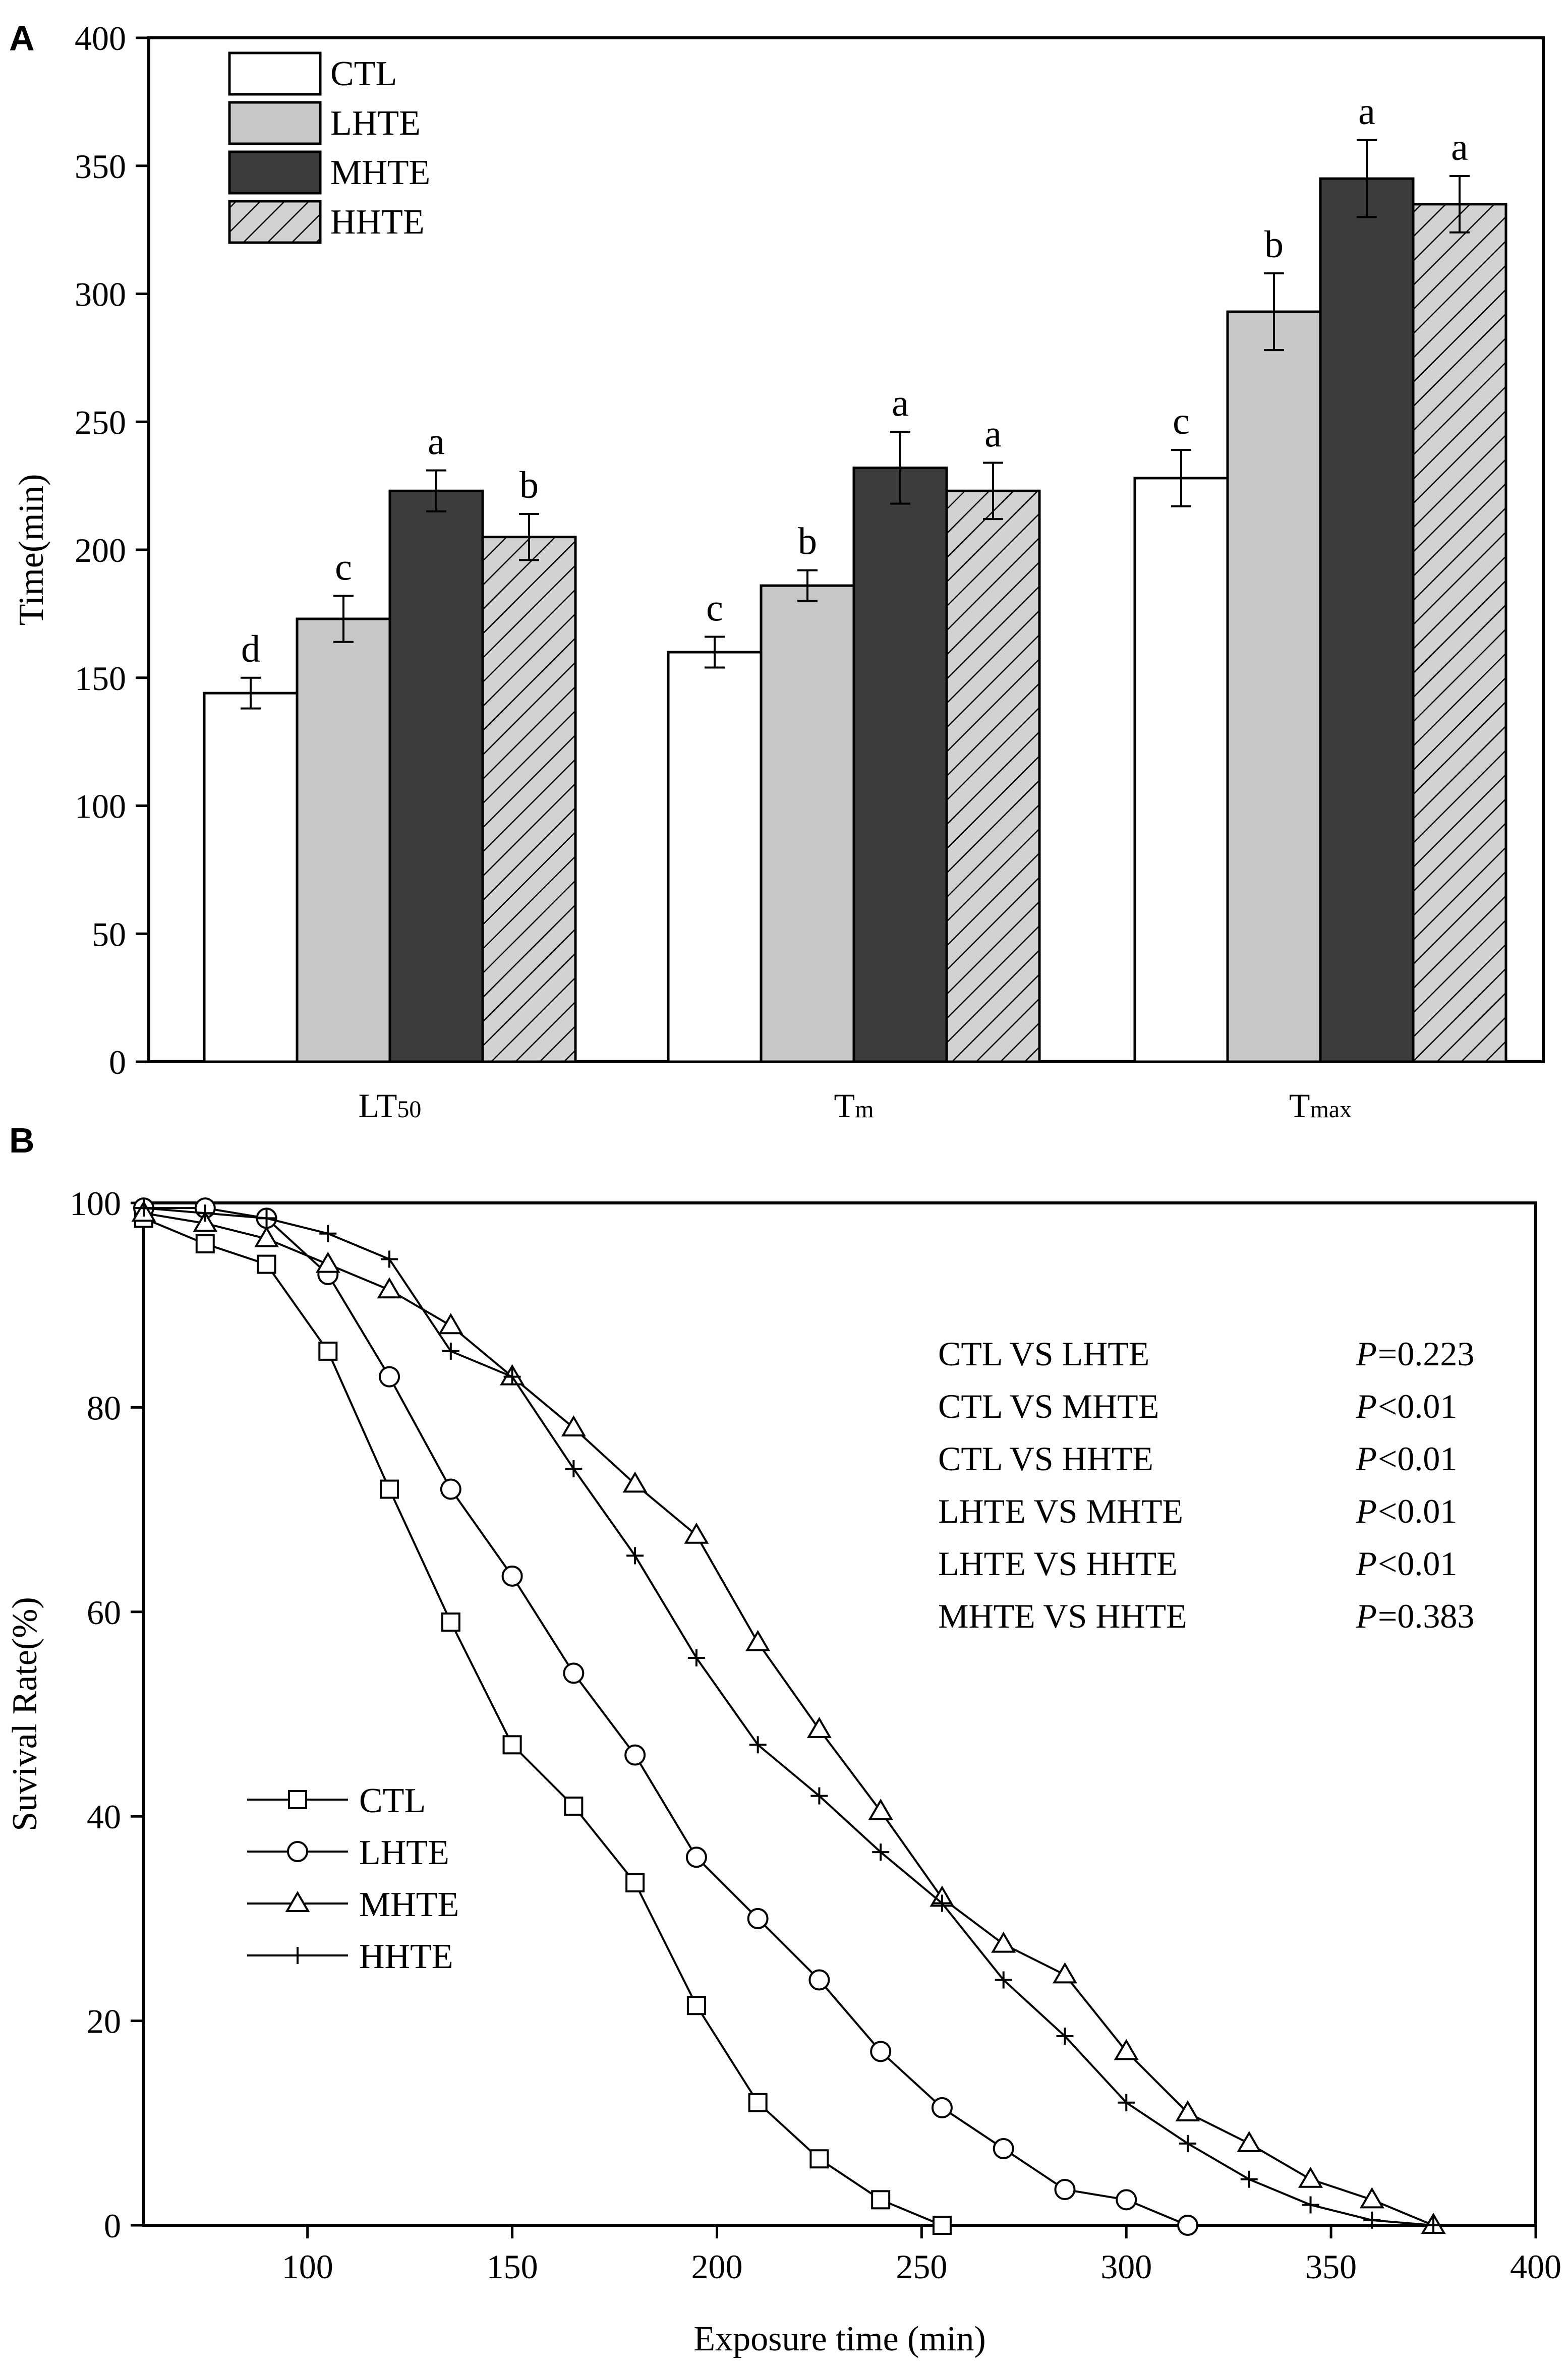 The image size is (1568, 2364). I want to click on annotation-p-value: <0.01, so click(1417, 1406).